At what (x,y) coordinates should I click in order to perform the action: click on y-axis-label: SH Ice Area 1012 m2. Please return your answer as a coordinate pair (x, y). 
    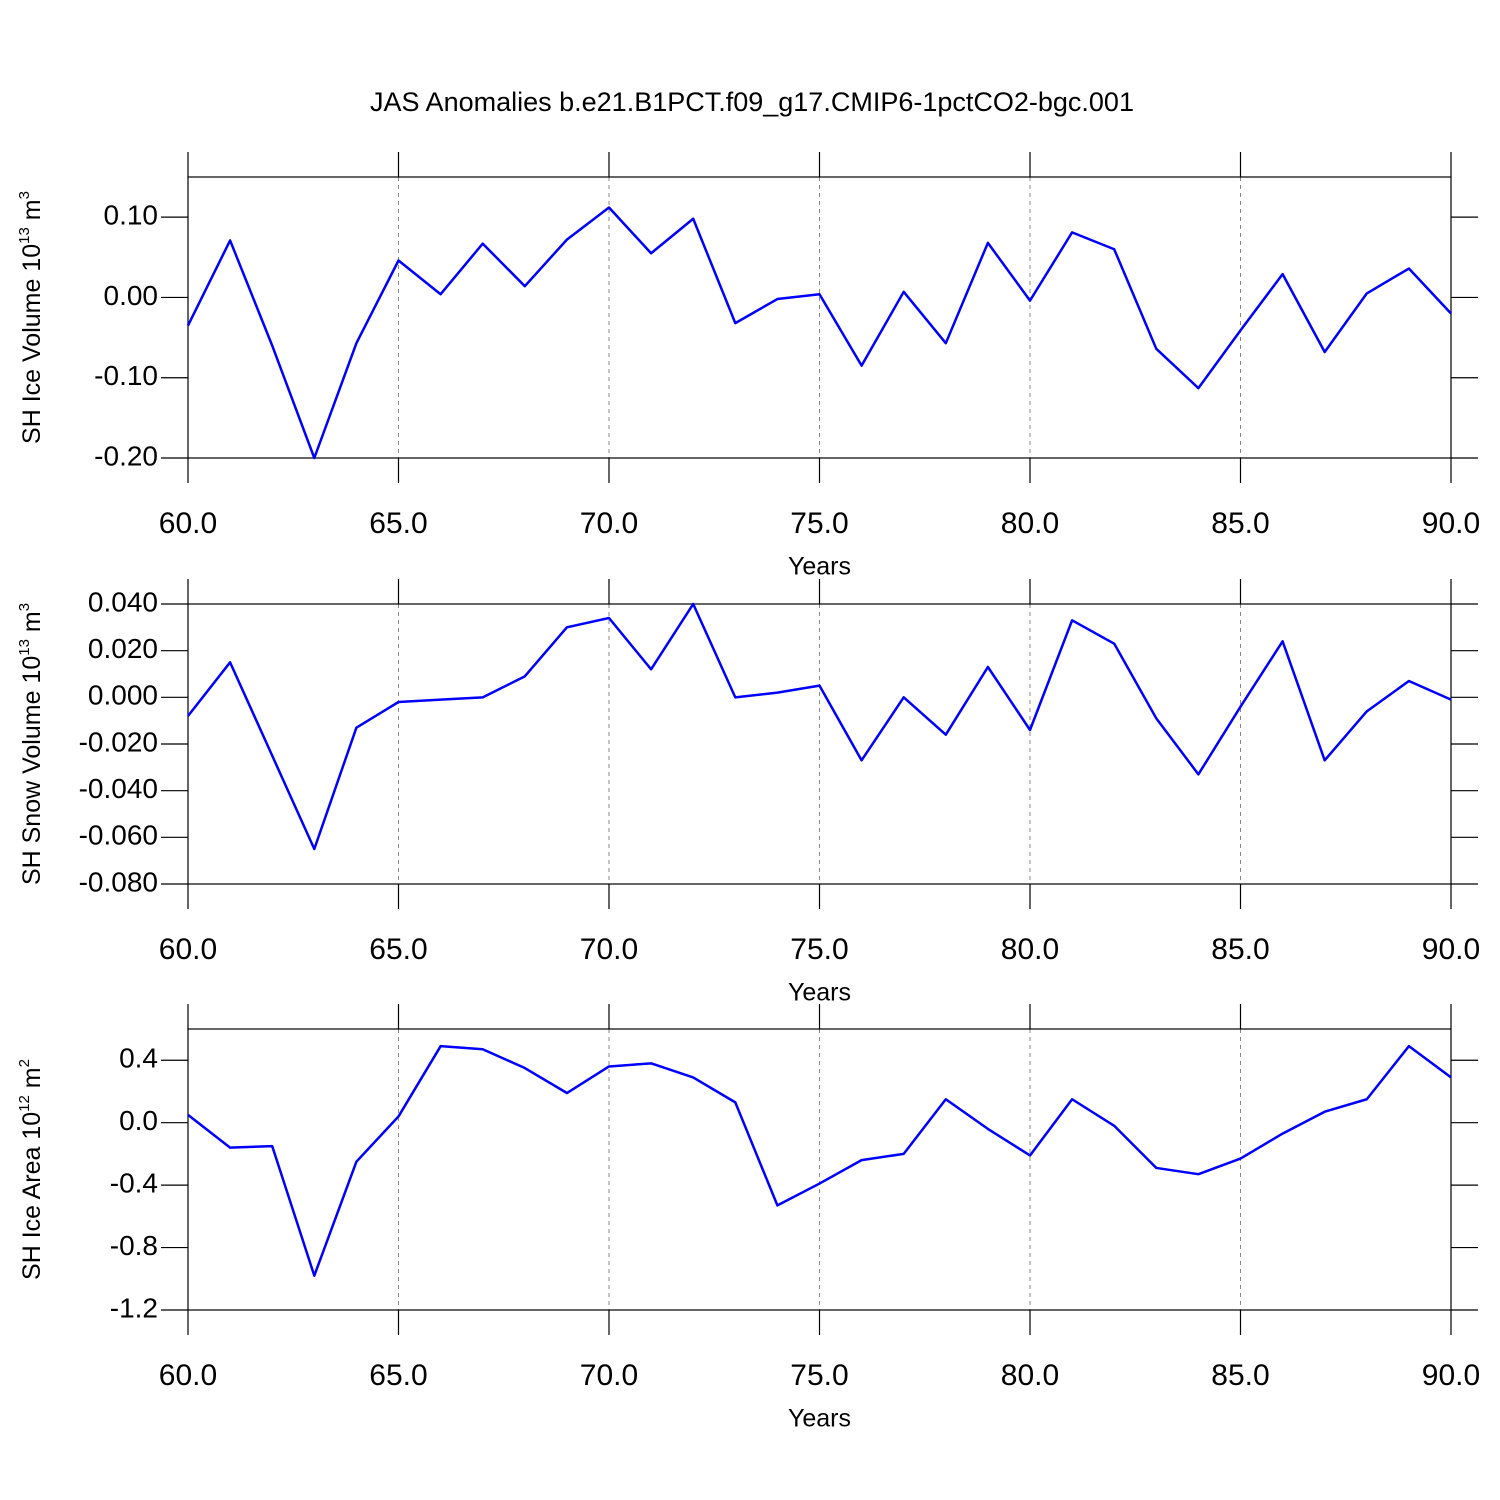
    Looking at the image, I should click on (31, 1169).